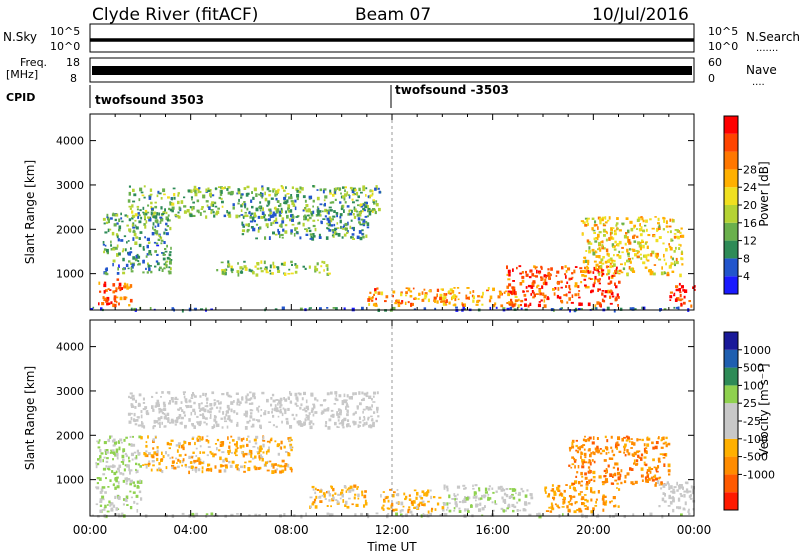  Describe the element at coordinates (764, 193) in the screenshot. I see `power-colorbar-title: Power [dB]` at that location.